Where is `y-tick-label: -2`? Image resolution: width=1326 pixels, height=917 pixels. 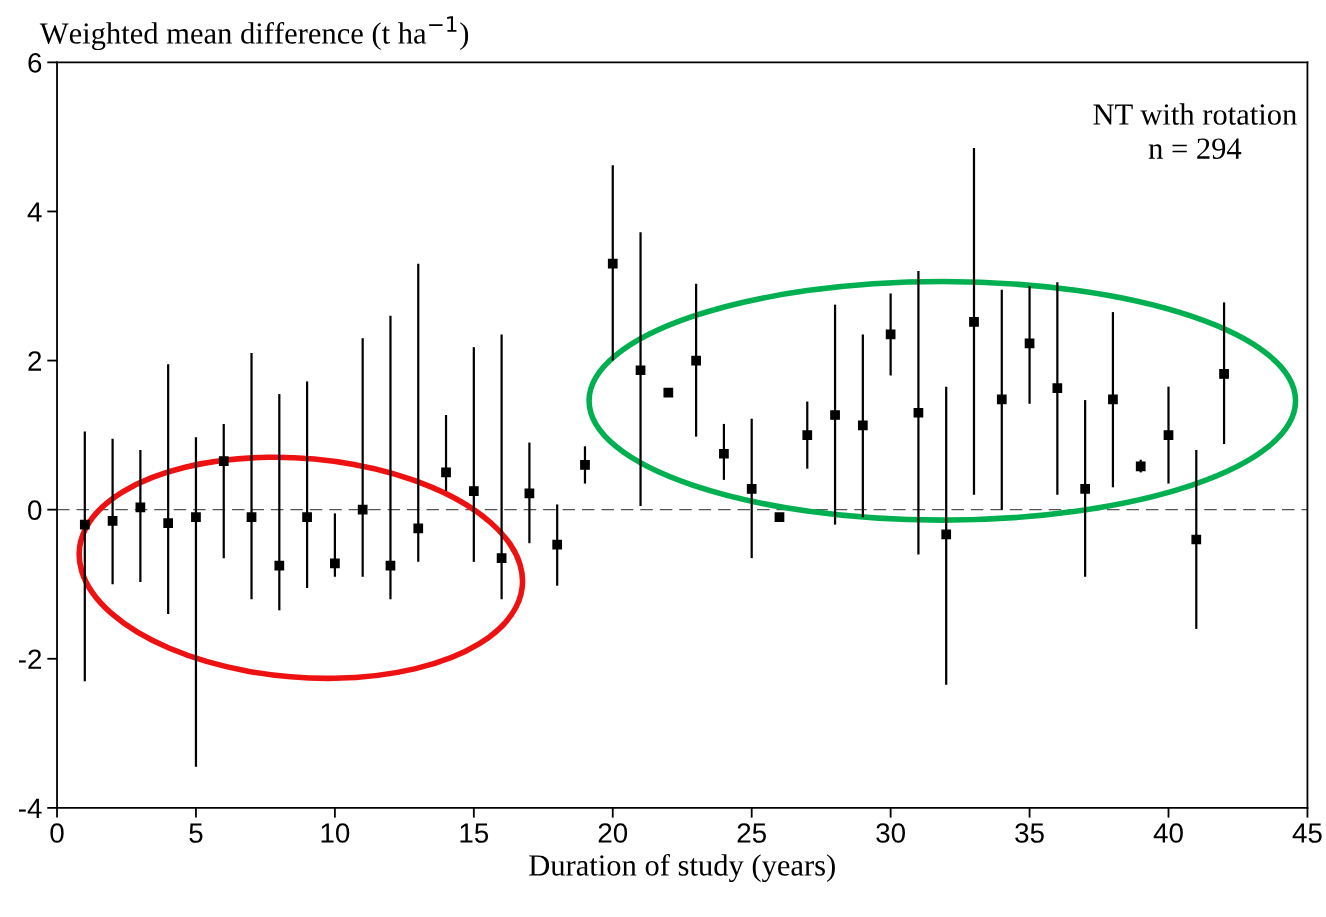
y-tick-label: -2 is located at coordinates (30, 659).